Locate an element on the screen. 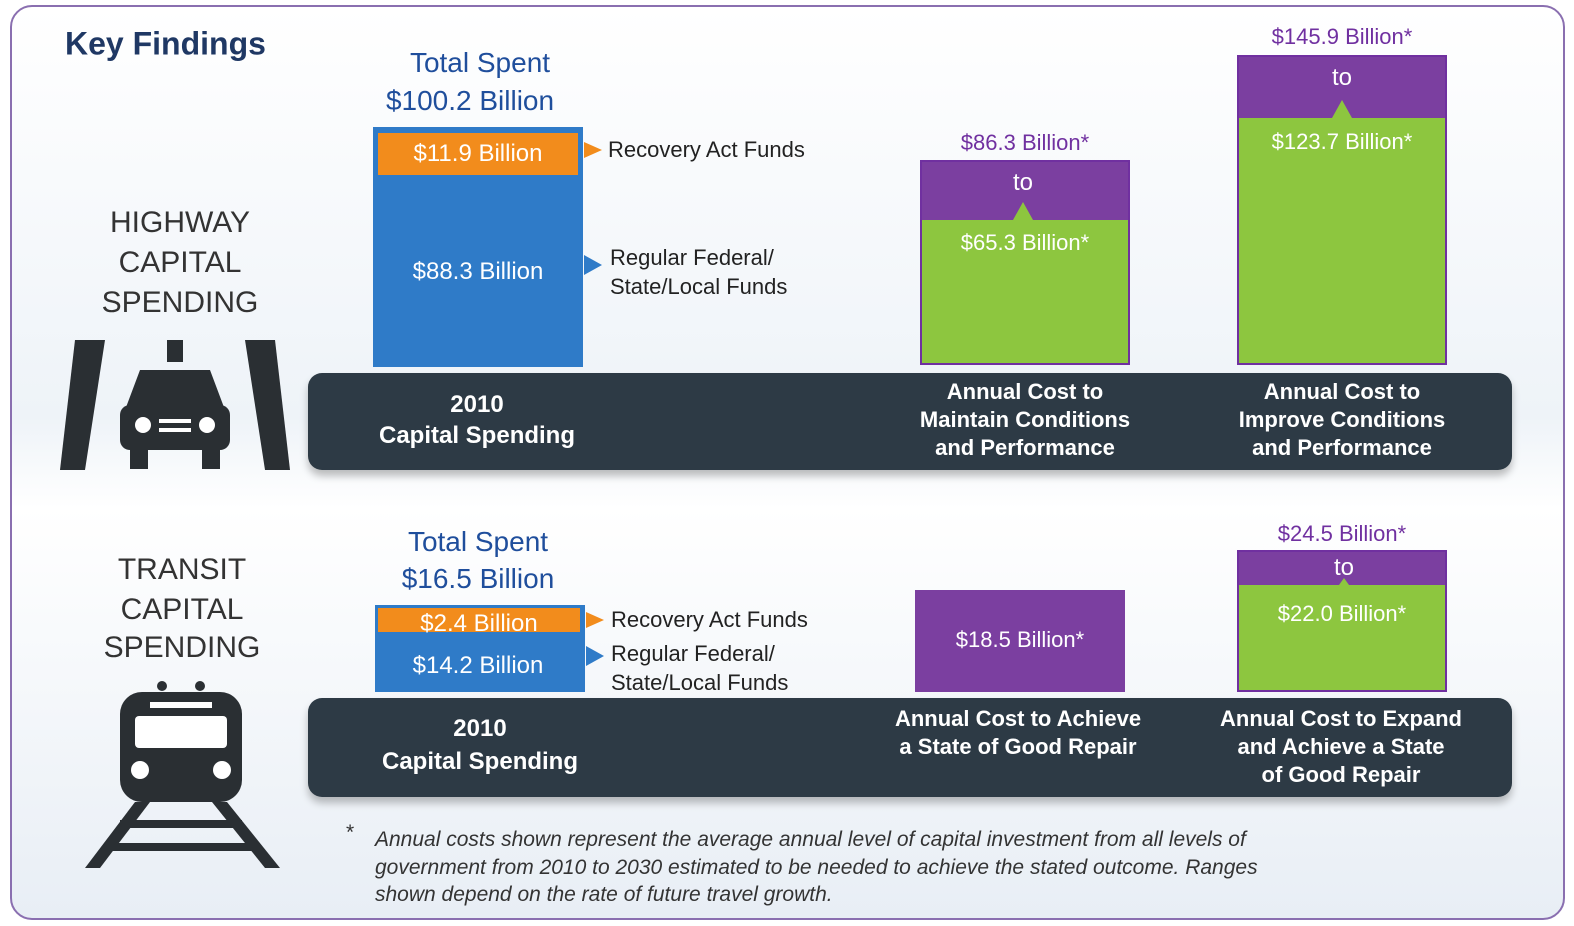 Image resolution: width=1574 pixels, height=926 pixels. recovery-value: $11.9 Billion is located at coordinates (478, 153).